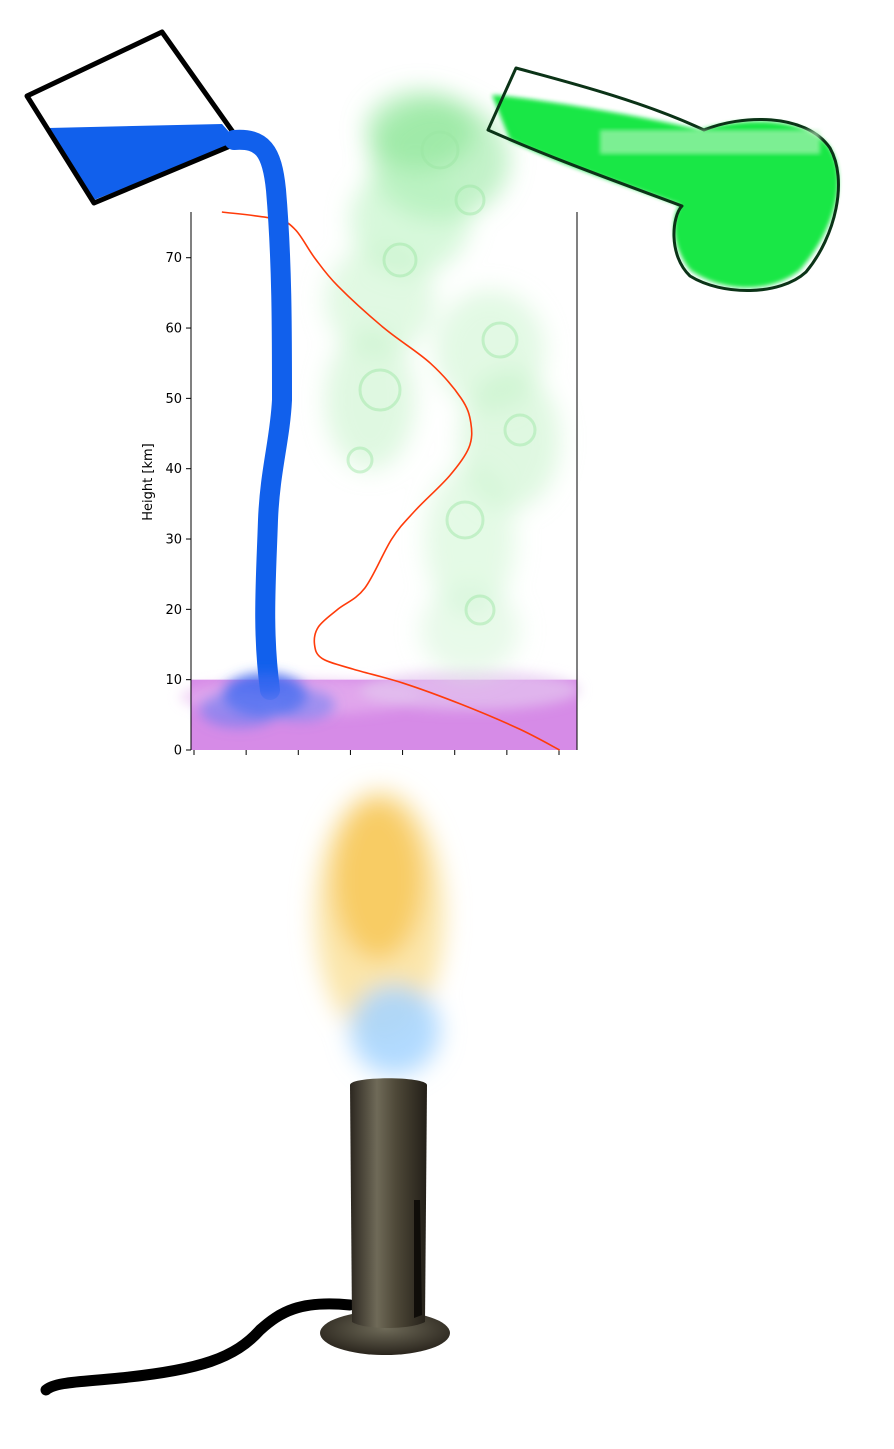 This screenshot has height=1449, width=894. What do you see at coordinates (173, 610) in the screenshot?
I see `y-tick-label: 20` at bounding box center [173, 610].